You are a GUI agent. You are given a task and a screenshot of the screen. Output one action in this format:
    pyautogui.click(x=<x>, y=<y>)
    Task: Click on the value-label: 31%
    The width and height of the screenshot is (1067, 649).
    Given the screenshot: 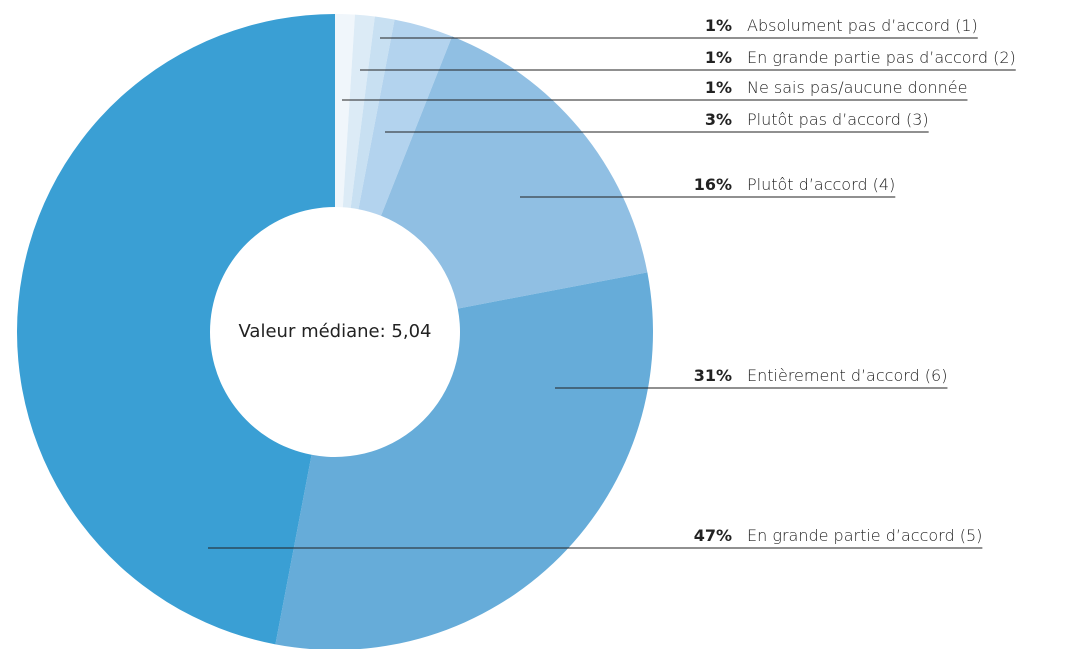 What is the action you would take?
    pyautogui.click(x=713, y=375)
    